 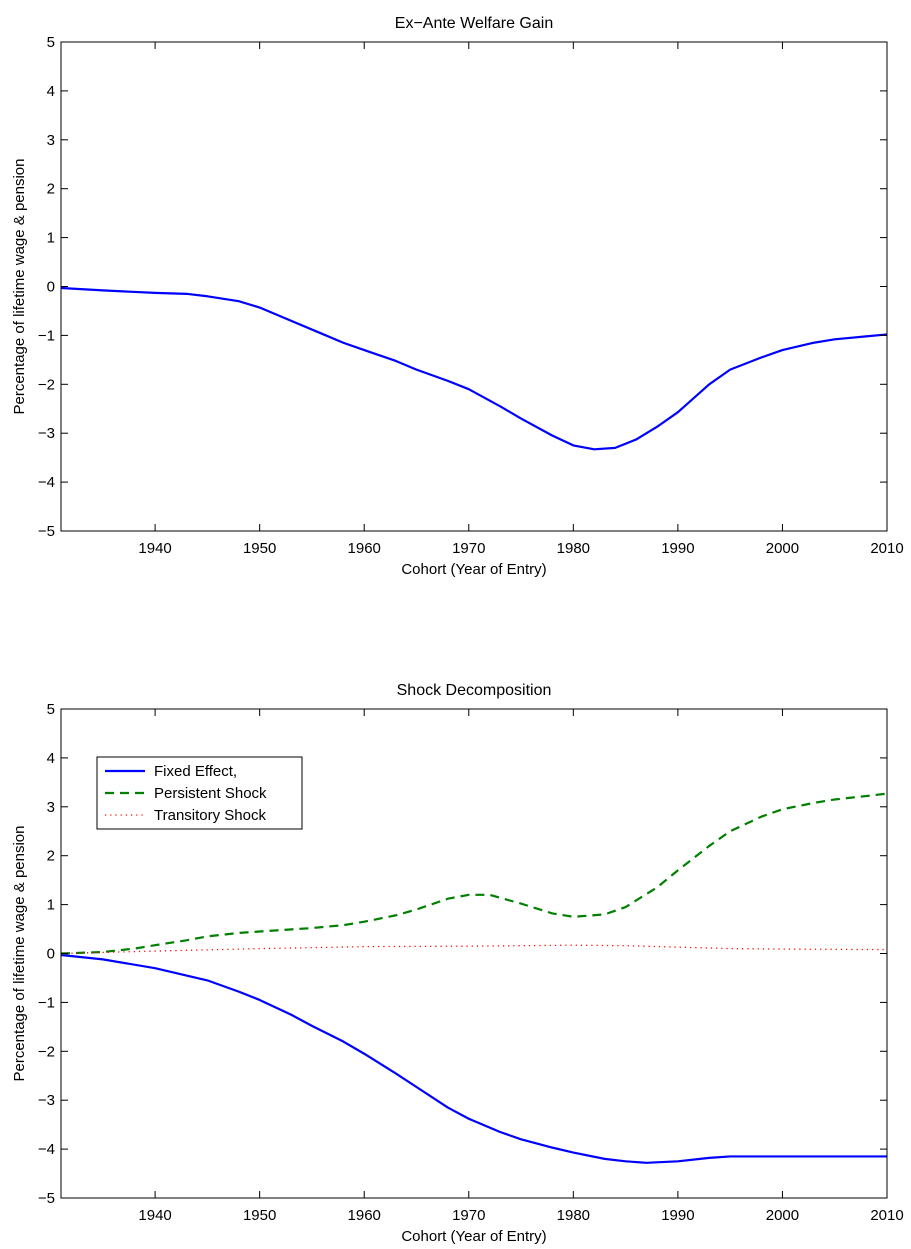 I want to click on chart-title: Ex−Ante Welfare Gain, so click(x=474, y=23).